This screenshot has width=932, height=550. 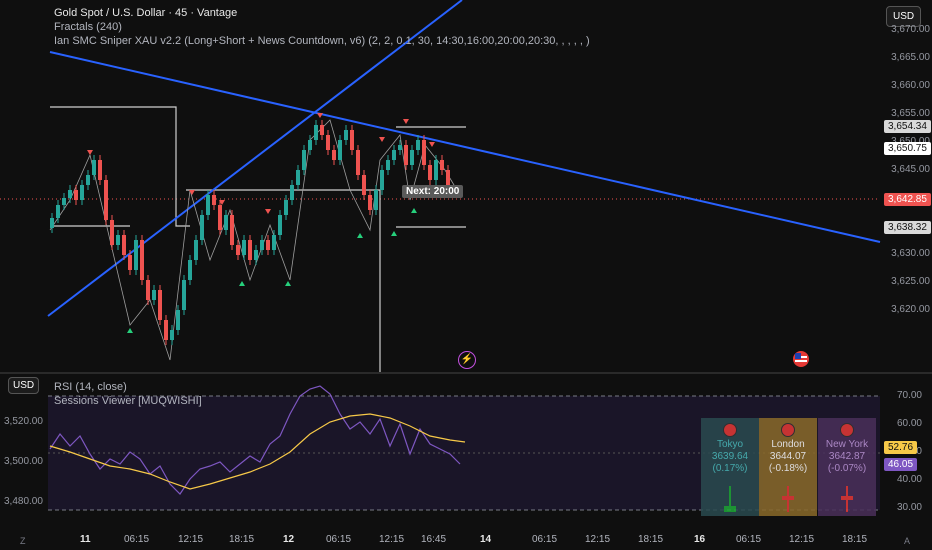 I want to click on level-line-a, so click(x=120, y=166).